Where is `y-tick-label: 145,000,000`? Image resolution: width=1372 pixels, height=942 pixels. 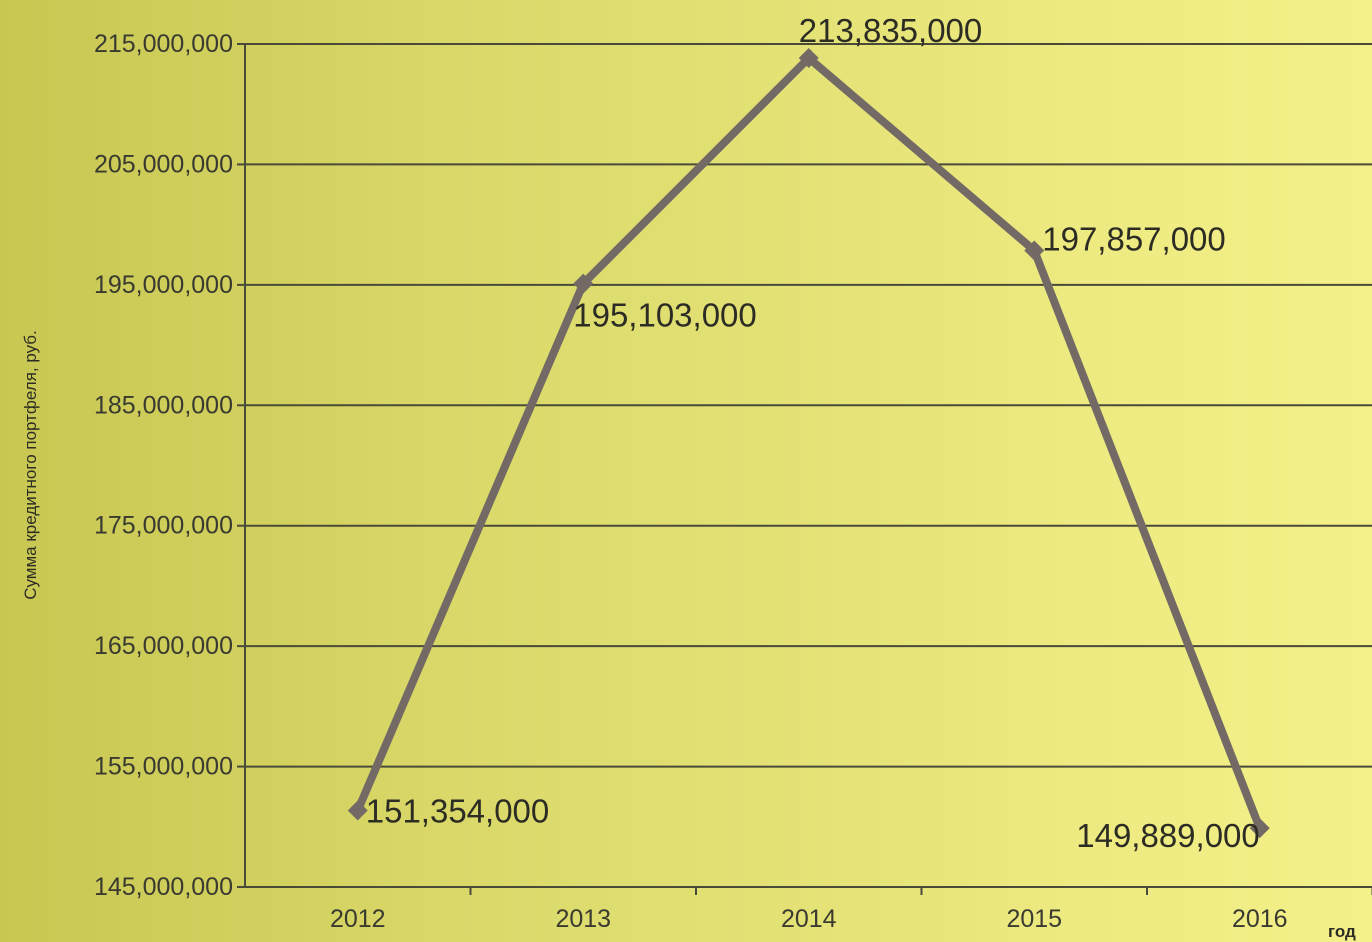 y-tick-label: 145,000,000 is located at coordinates (163, 887).